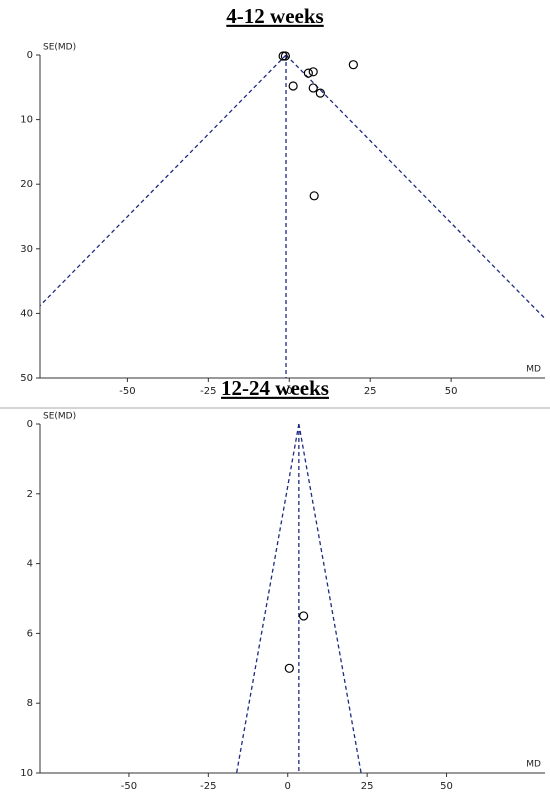  Describe the element at coordinates (274, 16) in the screenshot. I see `chart-title: 4-12 weeks` at that location.